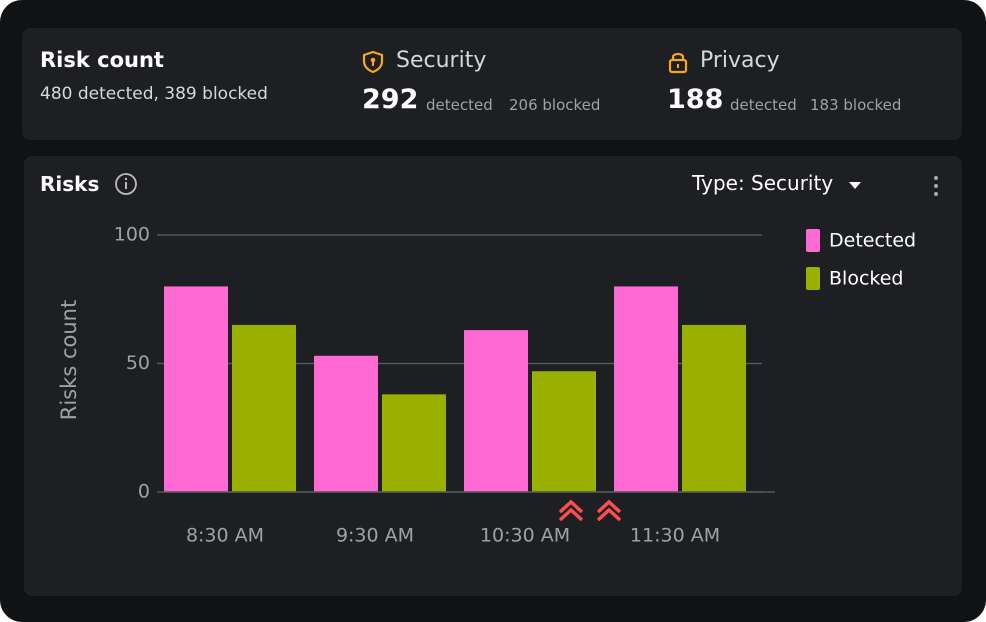 This screenshot has width=986, height=622. What do you see at coordinates (225, 536) in the screenshot?
I see `x-tick-label: 8:30 AM` at bounding box center [225, 536].